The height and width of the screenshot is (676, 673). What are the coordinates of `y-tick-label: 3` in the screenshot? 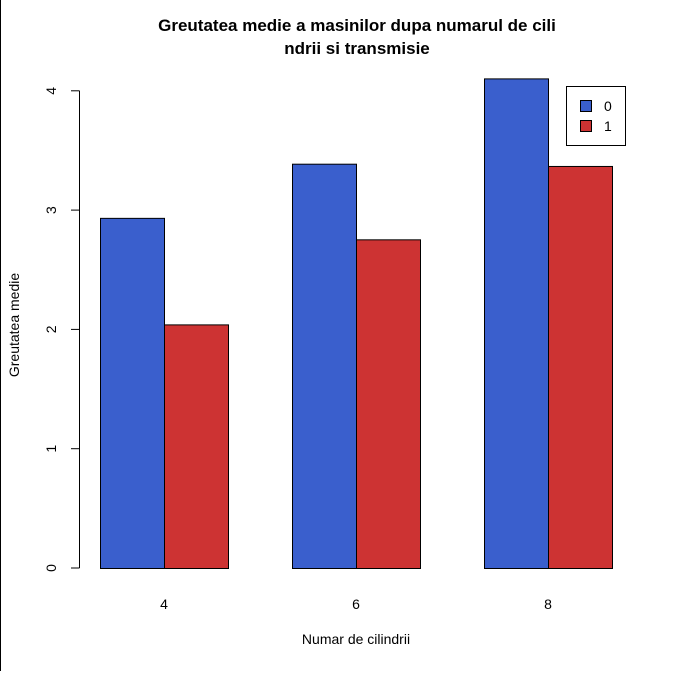 It's located at (51, 210).